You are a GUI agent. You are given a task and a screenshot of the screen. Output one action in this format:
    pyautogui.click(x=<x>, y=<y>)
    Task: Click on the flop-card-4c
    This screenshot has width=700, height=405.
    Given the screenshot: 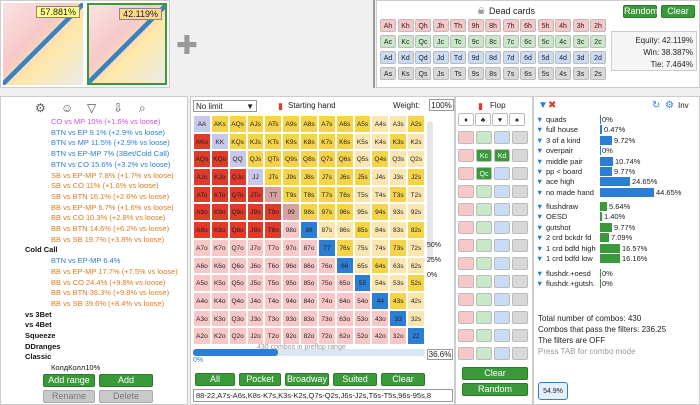 What is the action you would take?
    pyautogui.click(x=484, y=317)
    